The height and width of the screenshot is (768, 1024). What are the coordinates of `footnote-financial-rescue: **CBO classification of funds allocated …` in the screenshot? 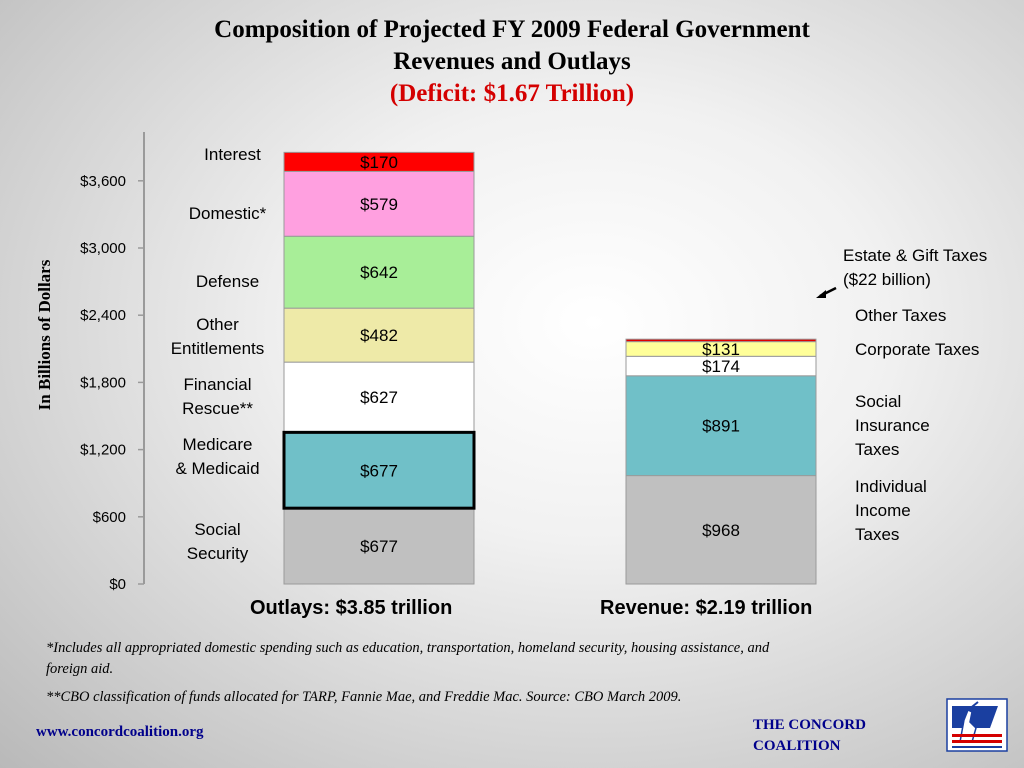 It's located at (364, 697).